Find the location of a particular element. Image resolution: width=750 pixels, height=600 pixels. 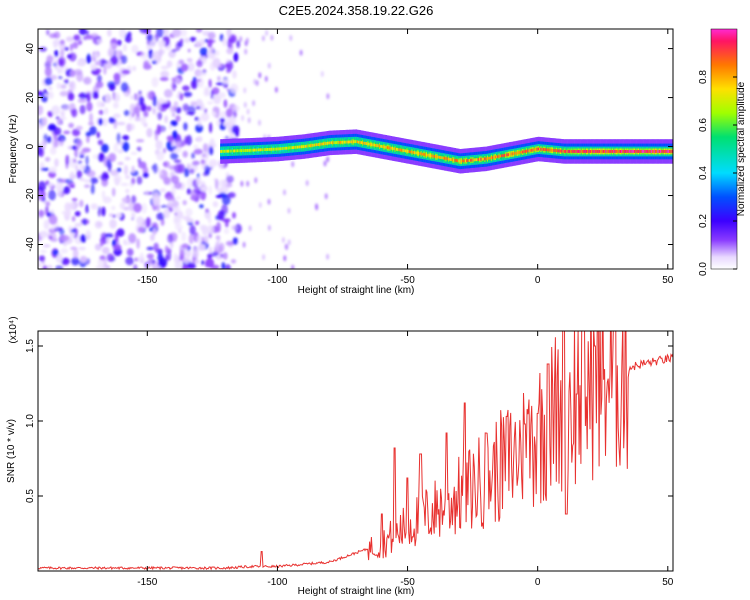

snr-y-scale: (x10⁴) is located at coordinates (13, 329).